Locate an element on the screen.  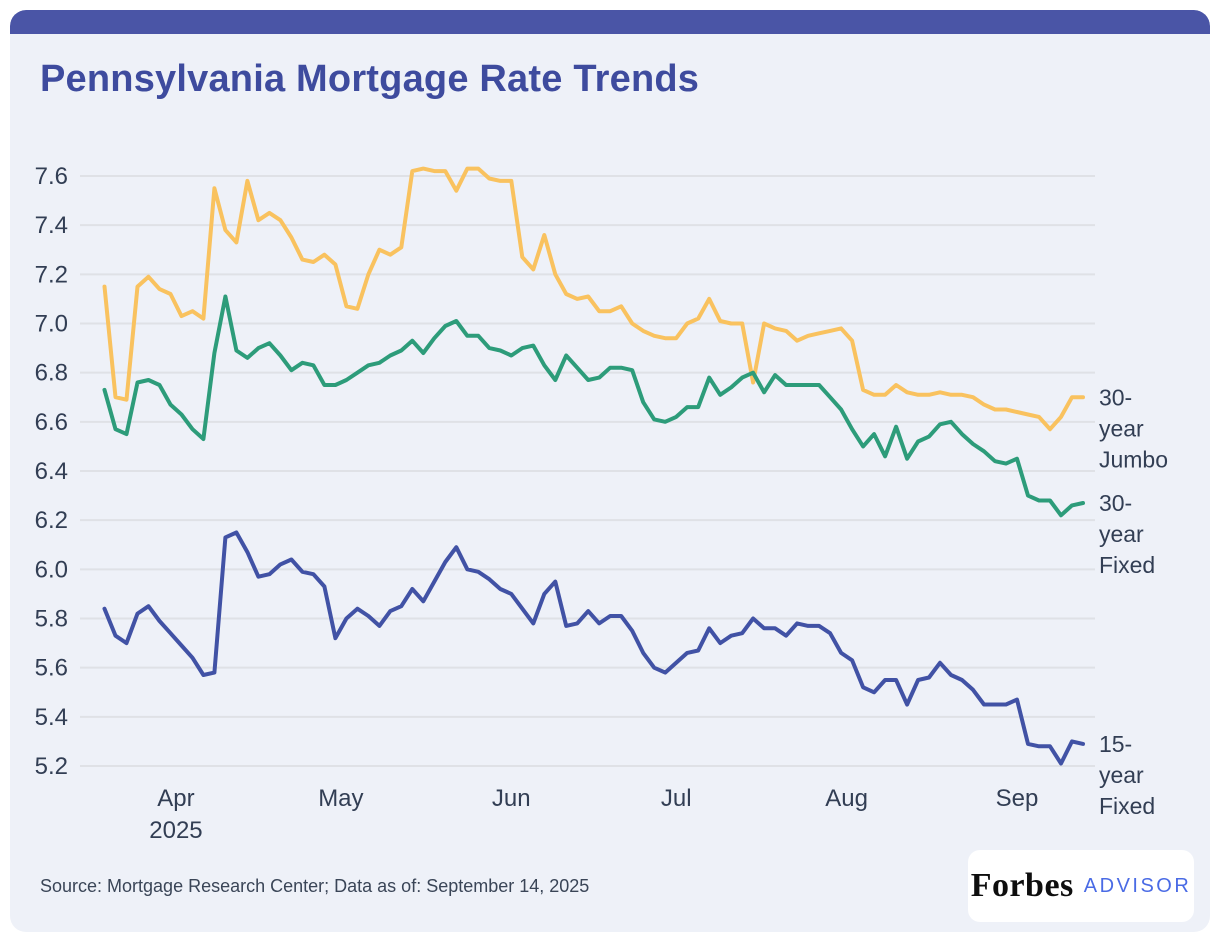
y-axis-tick-label: 6.0 is located at coordinates (51, 569).